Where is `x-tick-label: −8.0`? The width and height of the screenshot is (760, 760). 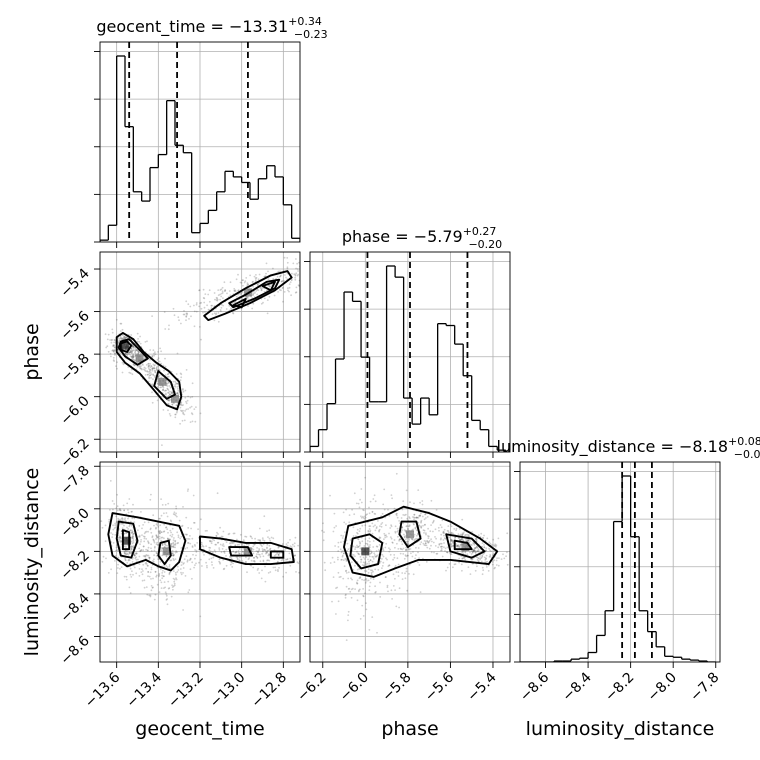 x-tick-label: −8.0 is located at coordinates (662, 687).